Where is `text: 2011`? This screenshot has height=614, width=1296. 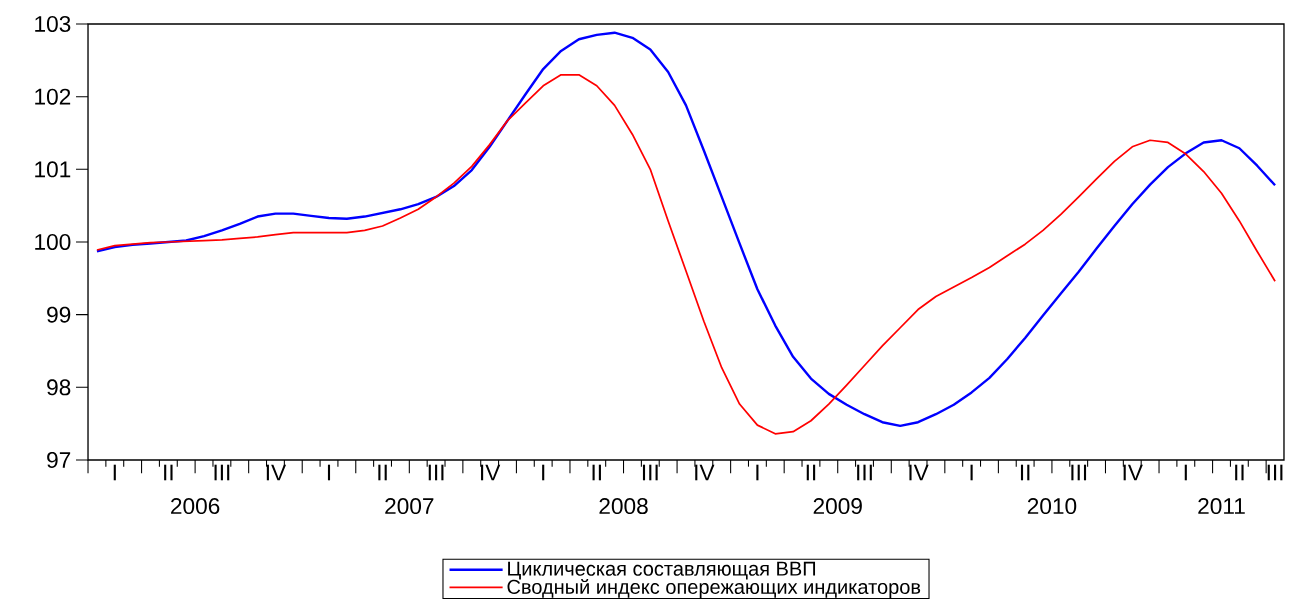
text: 2011 is located at coordinates (1221, 506).